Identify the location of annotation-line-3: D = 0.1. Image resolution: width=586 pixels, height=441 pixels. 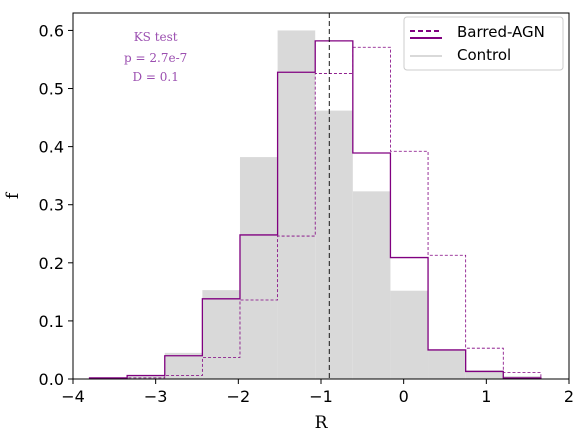
(155, 77).